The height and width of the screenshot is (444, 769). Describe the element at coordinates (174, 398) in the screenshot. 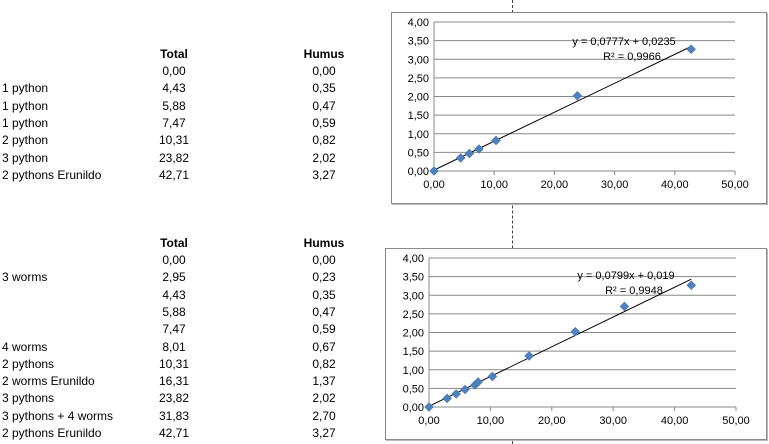

I see `total-cell: 23,82` at that location.